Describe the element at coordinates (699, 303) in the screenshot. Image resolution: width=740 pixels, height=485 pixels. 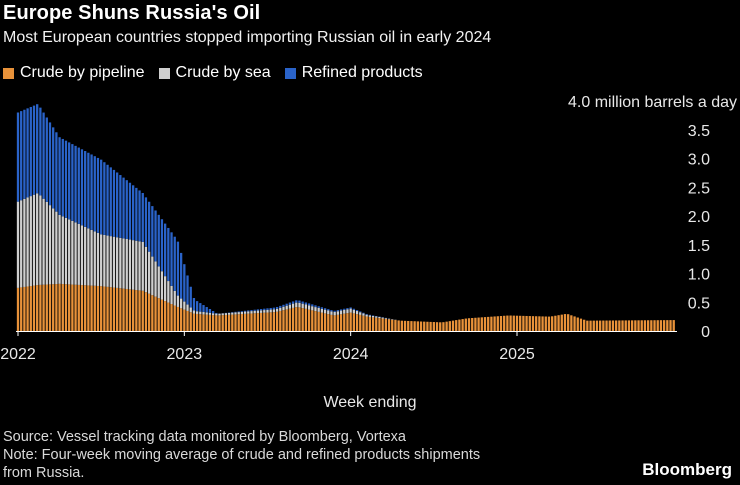
I see `y-tick-label-0.5: 0.5` at that location.